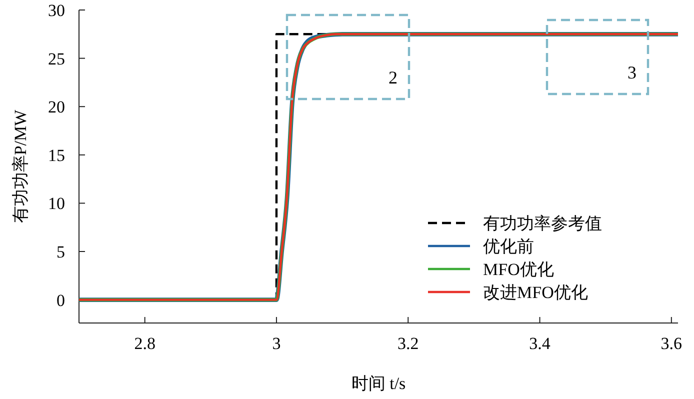 This screenshot has height=399, width=694. What do you see at coordinates (508, 246) in the screenshot?
I see `legend-label: 优化前` at bounding box center [508, 246].